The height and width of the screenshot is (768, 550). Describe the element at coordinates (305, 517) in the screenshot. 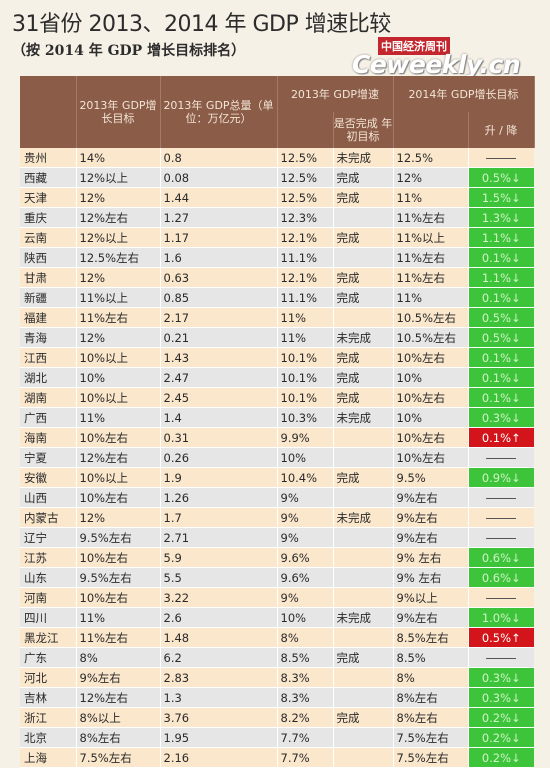

I see `cell-growth-2013: 9%` at that location.